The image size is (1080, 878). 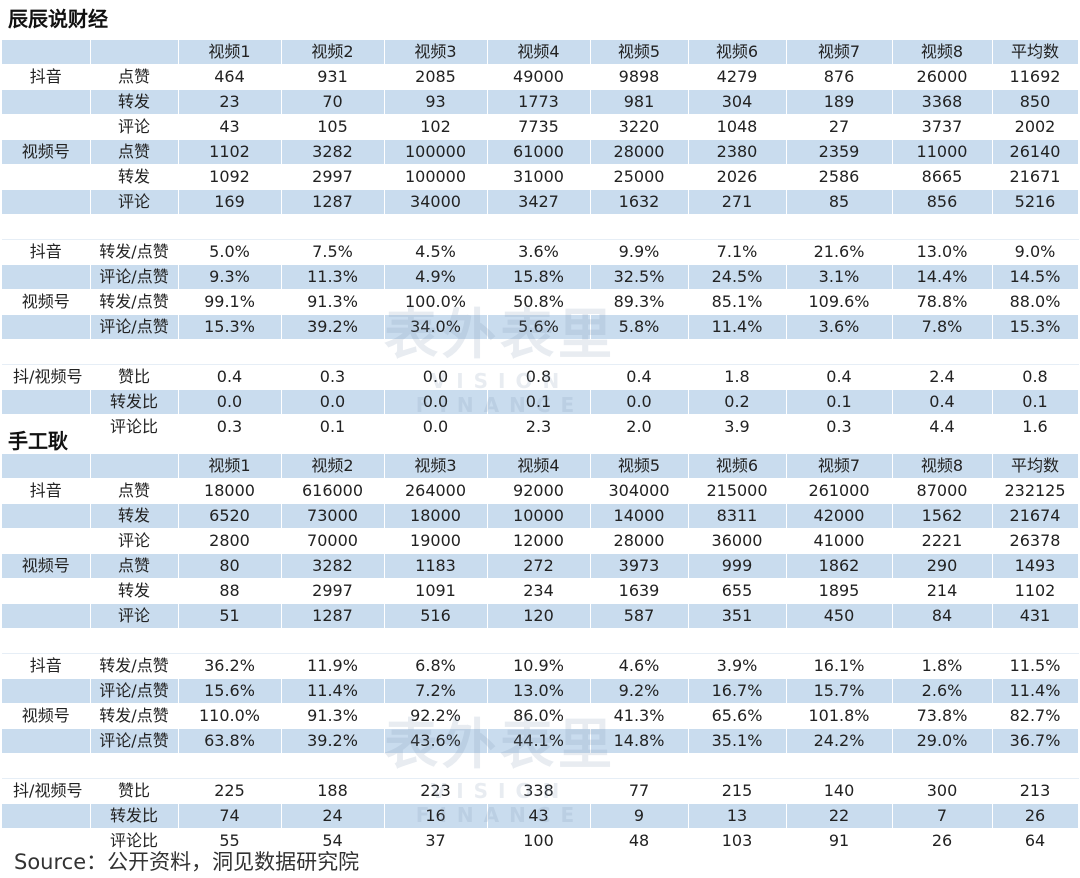 What do you see at coordinates (839, 516) in the screenshot?
I see `table-cell: 42000` at bounding box center [839, 516].